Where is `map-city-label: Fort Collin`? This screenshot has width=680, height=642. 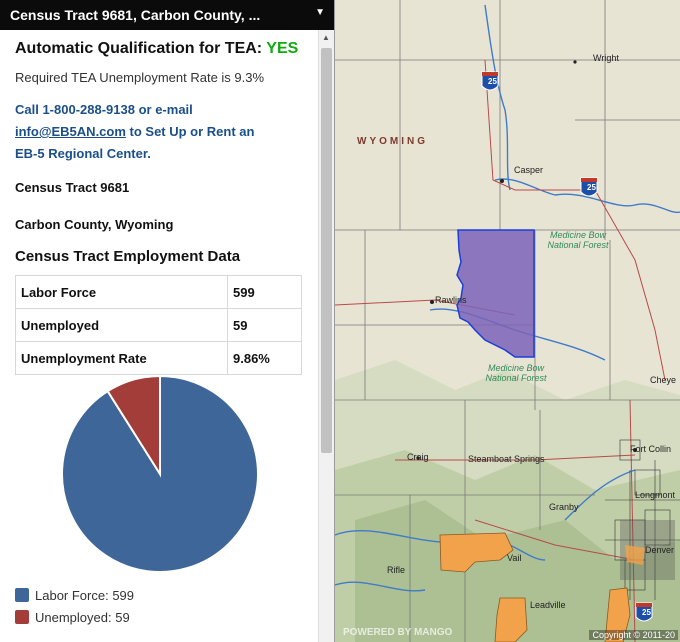
map-city-label: Fort Collin is located at coordinates (651, 449).